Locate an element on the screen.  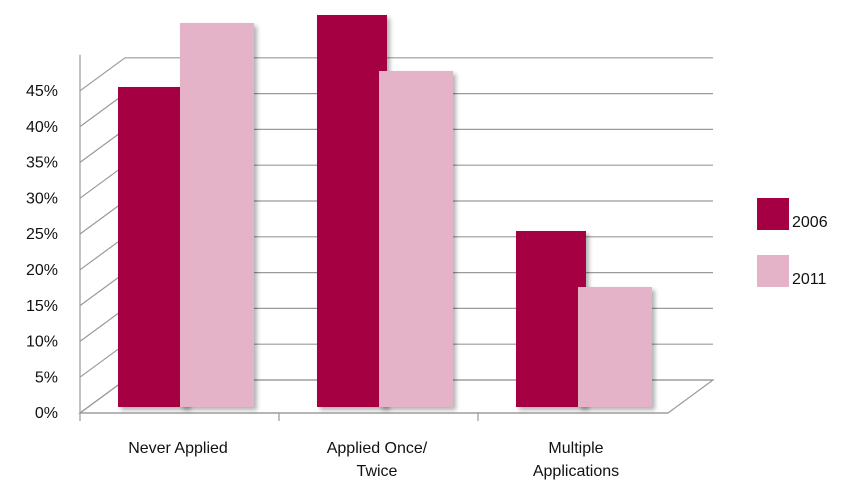
y-tick-label: 35% is located at coordinates (42, 163).